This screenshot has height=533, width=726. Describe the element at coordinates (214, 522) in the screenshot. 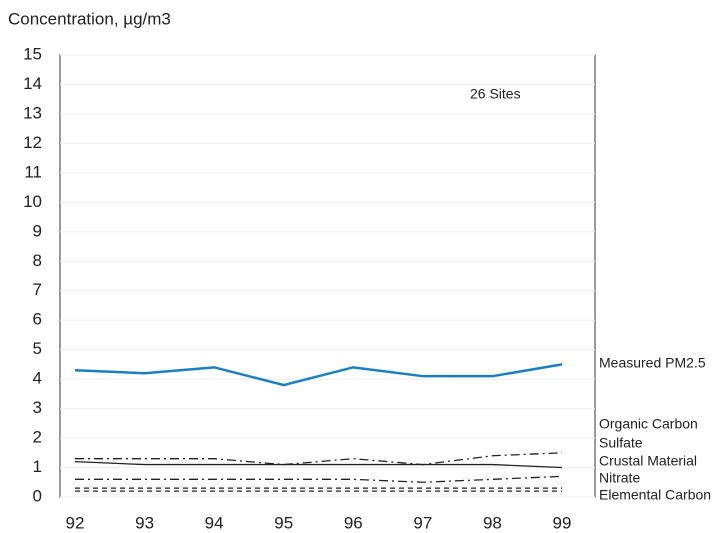

I see `x-tick-label: 94` at that location.